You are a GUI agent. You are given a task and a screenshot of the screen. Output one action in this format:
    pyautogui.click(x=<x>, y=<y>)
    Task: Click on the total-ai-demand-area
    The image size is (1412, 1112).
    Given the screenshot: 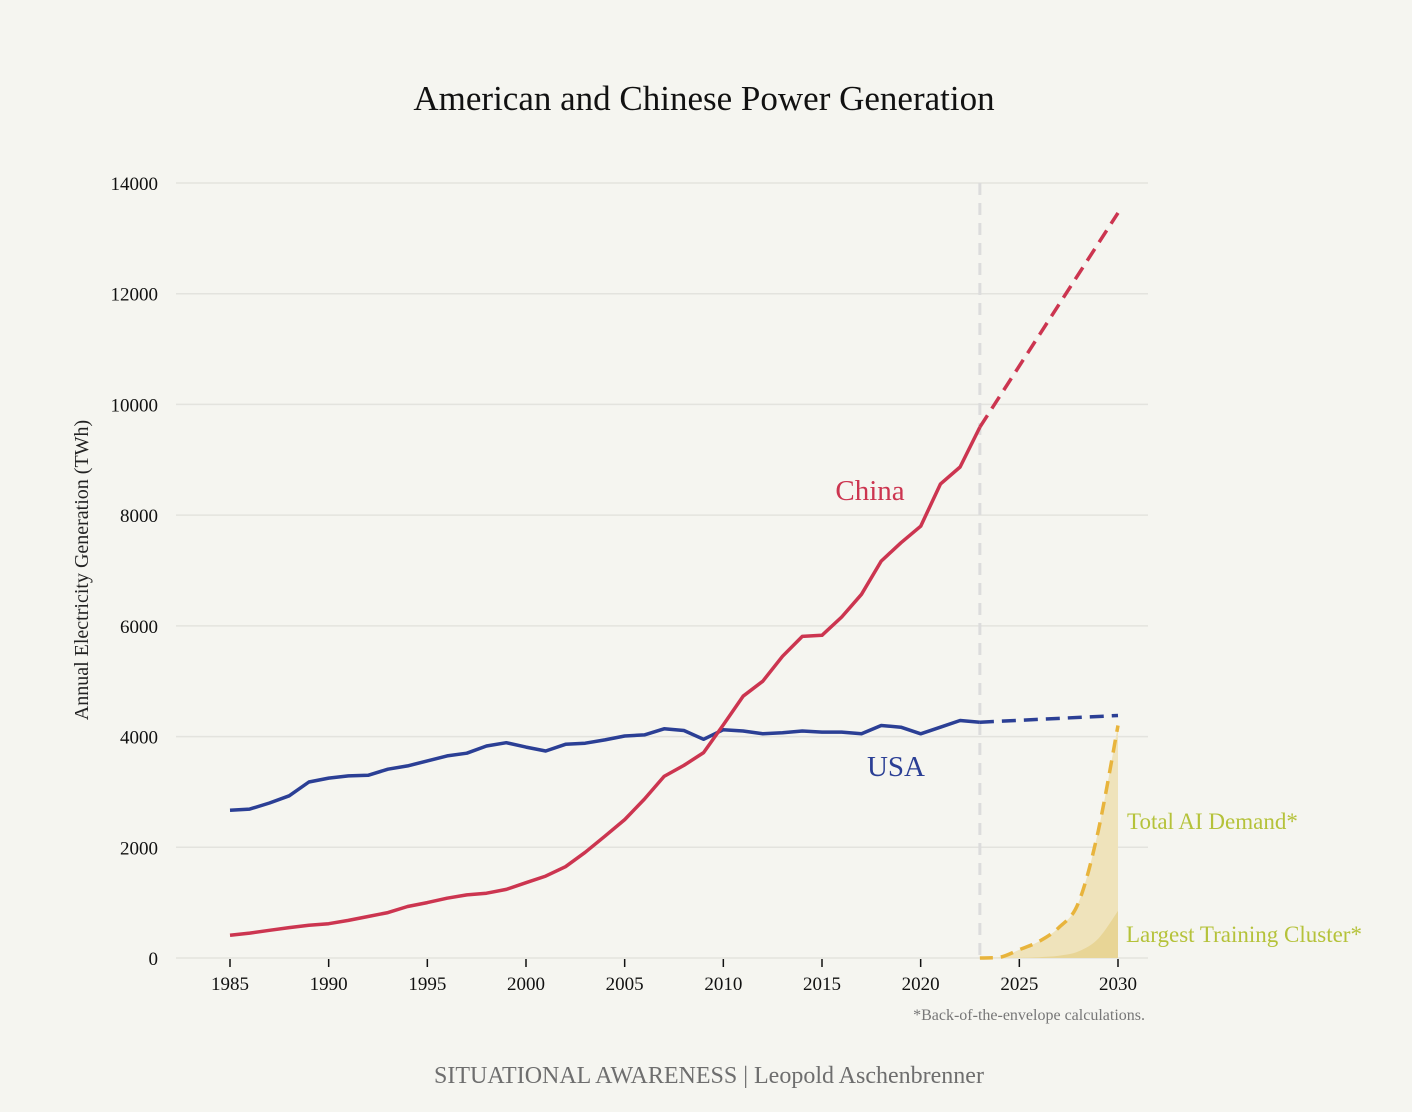 What is the action you would take?
    pyautogui.click(x=1048, y=841)
    